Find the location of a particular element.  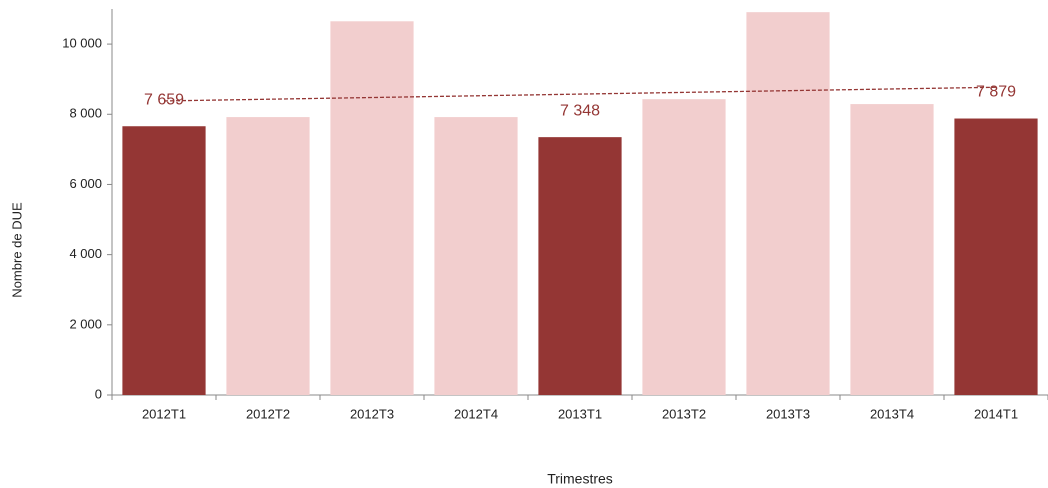

trendline is located at coordinates (580, 94).